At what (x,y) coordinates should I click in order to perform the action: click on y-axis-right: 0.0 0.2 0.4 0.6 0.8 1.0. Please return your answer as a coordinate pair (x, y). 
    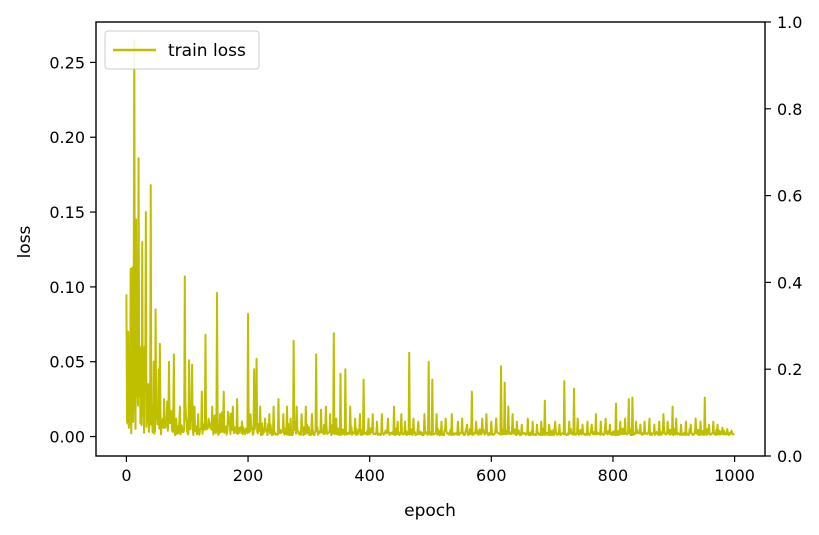
    Looking at the image, I should click on (783, 239).